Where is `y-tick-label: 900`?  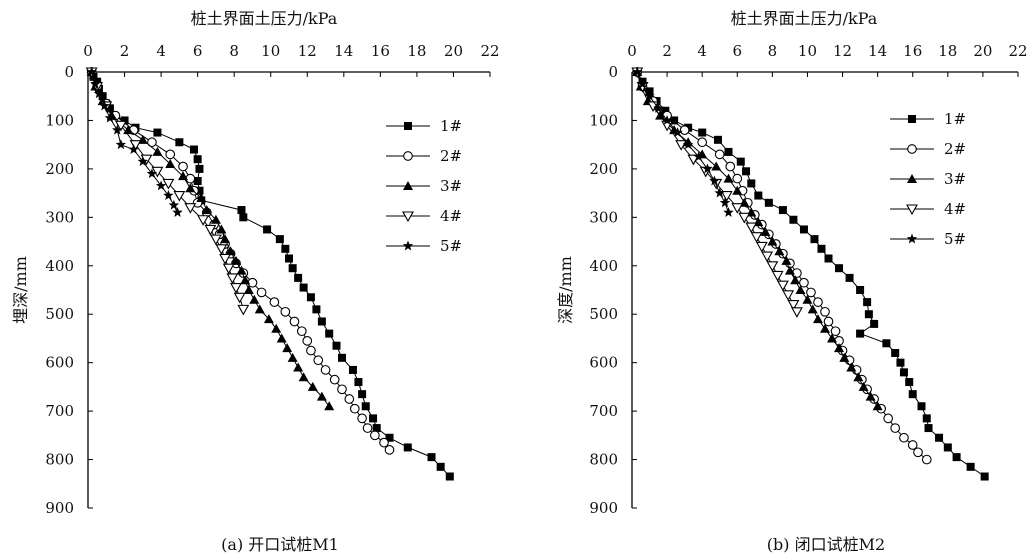
y-tick-label: 900 is located at coordinates (603, 508).